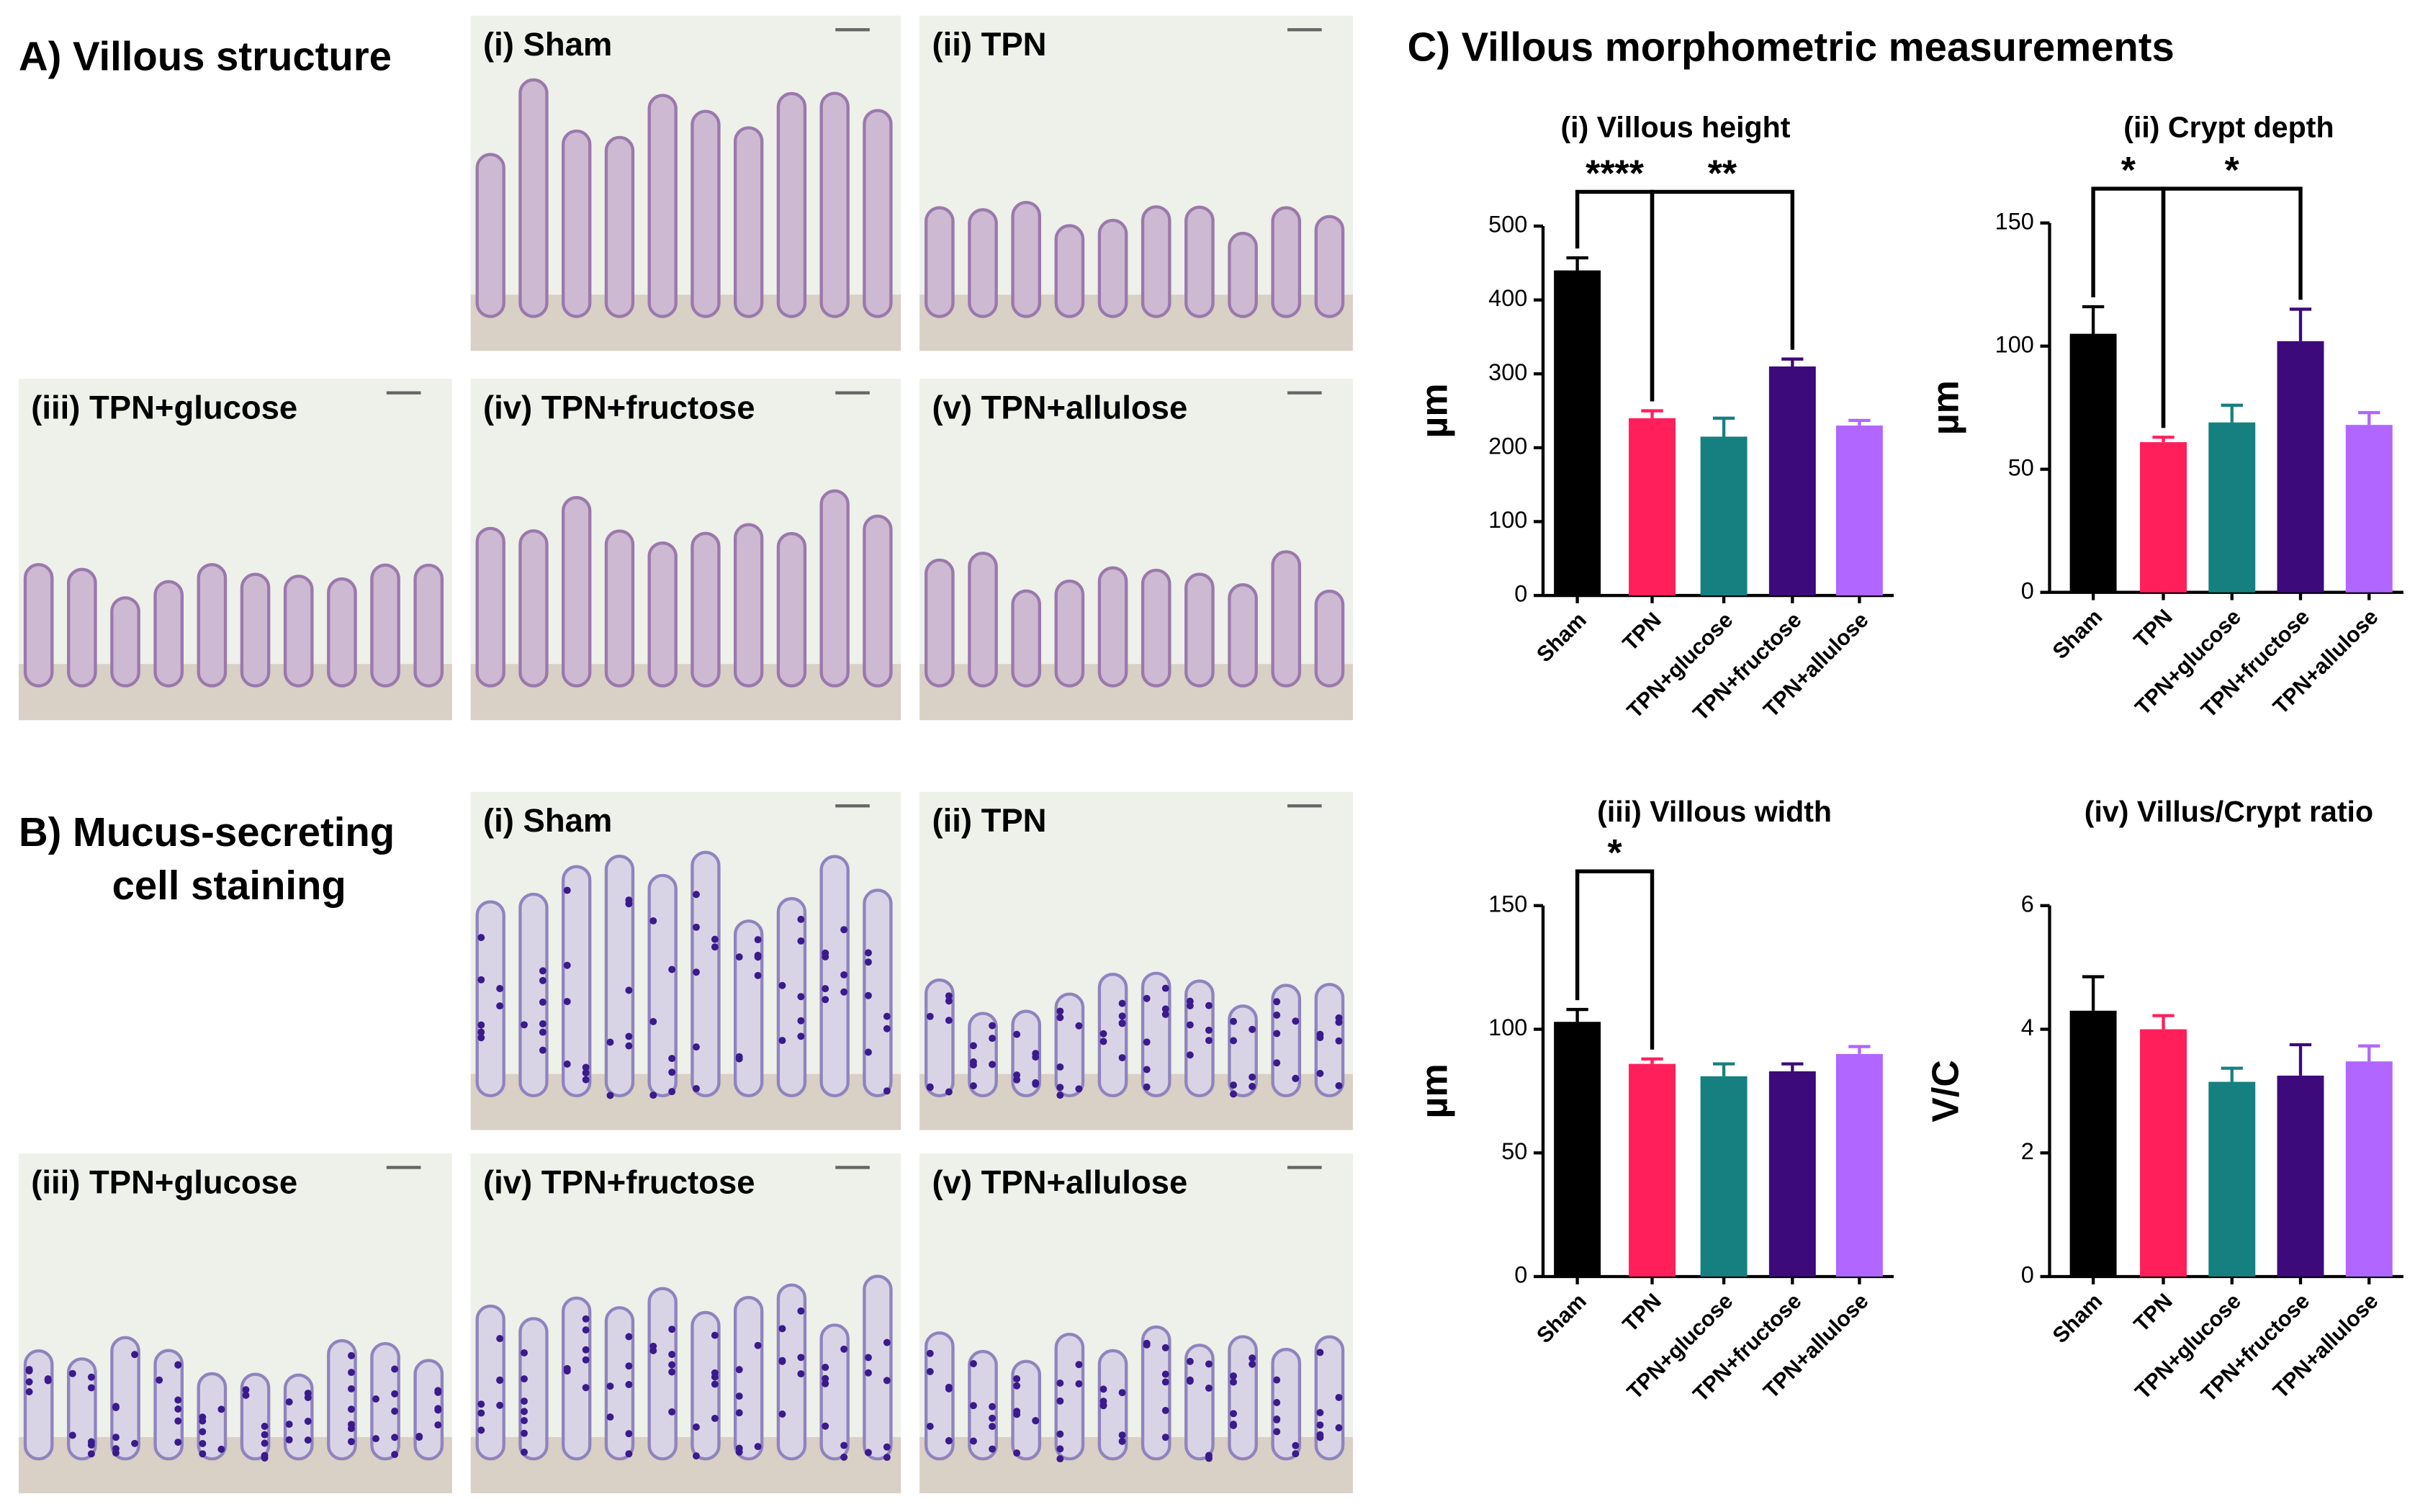  What do you see at coordinates (229, 885) in the screenshot?
I see `panel-b-title: cell staining` at bounding box center [229, 885].